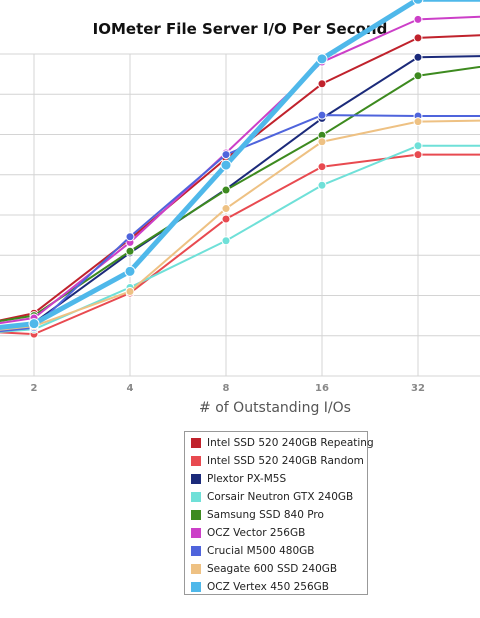 The image size is (480, 618). What do you see at coordinates (322, 388) in the screenshot?
I see `x-tick-label: 16` at bounding box center [322, 388].